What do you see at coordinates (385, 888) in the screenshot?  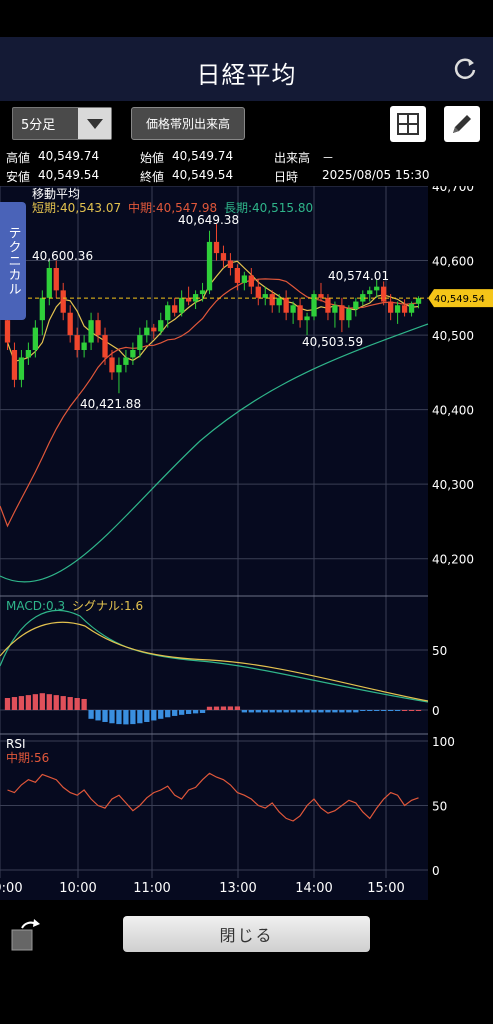 I see `time-tick-label: 15:00` at bounding box center [385, 888].